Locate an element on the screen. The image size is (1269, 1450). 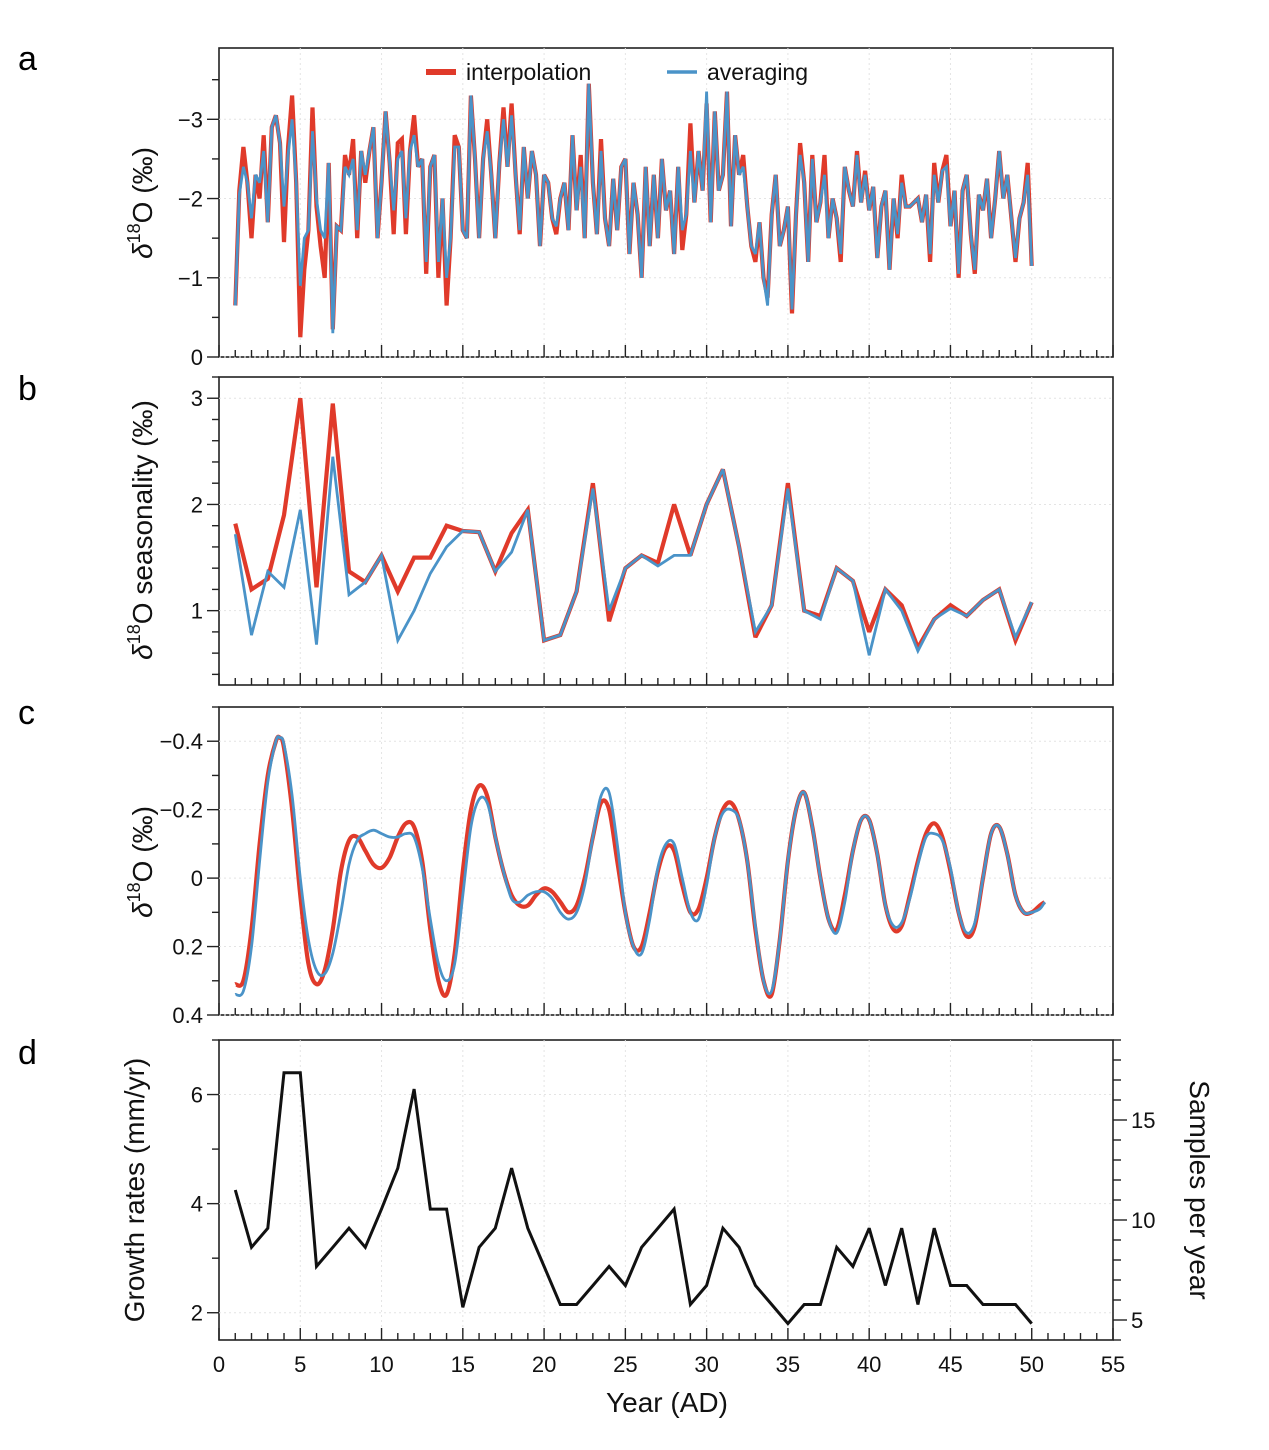
plot-frame is located at coordinates (666, 1190).